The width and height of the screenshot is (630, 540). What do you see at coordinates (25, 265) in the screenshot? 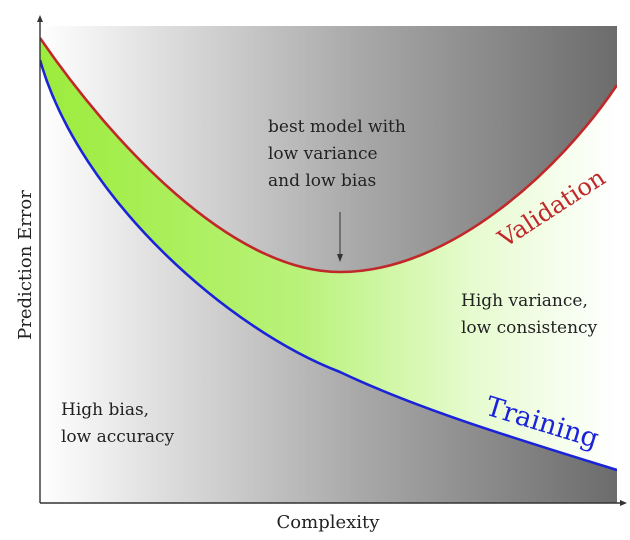
I see `y-axis-label: Prediction Error` at bounding box center [25, 265].